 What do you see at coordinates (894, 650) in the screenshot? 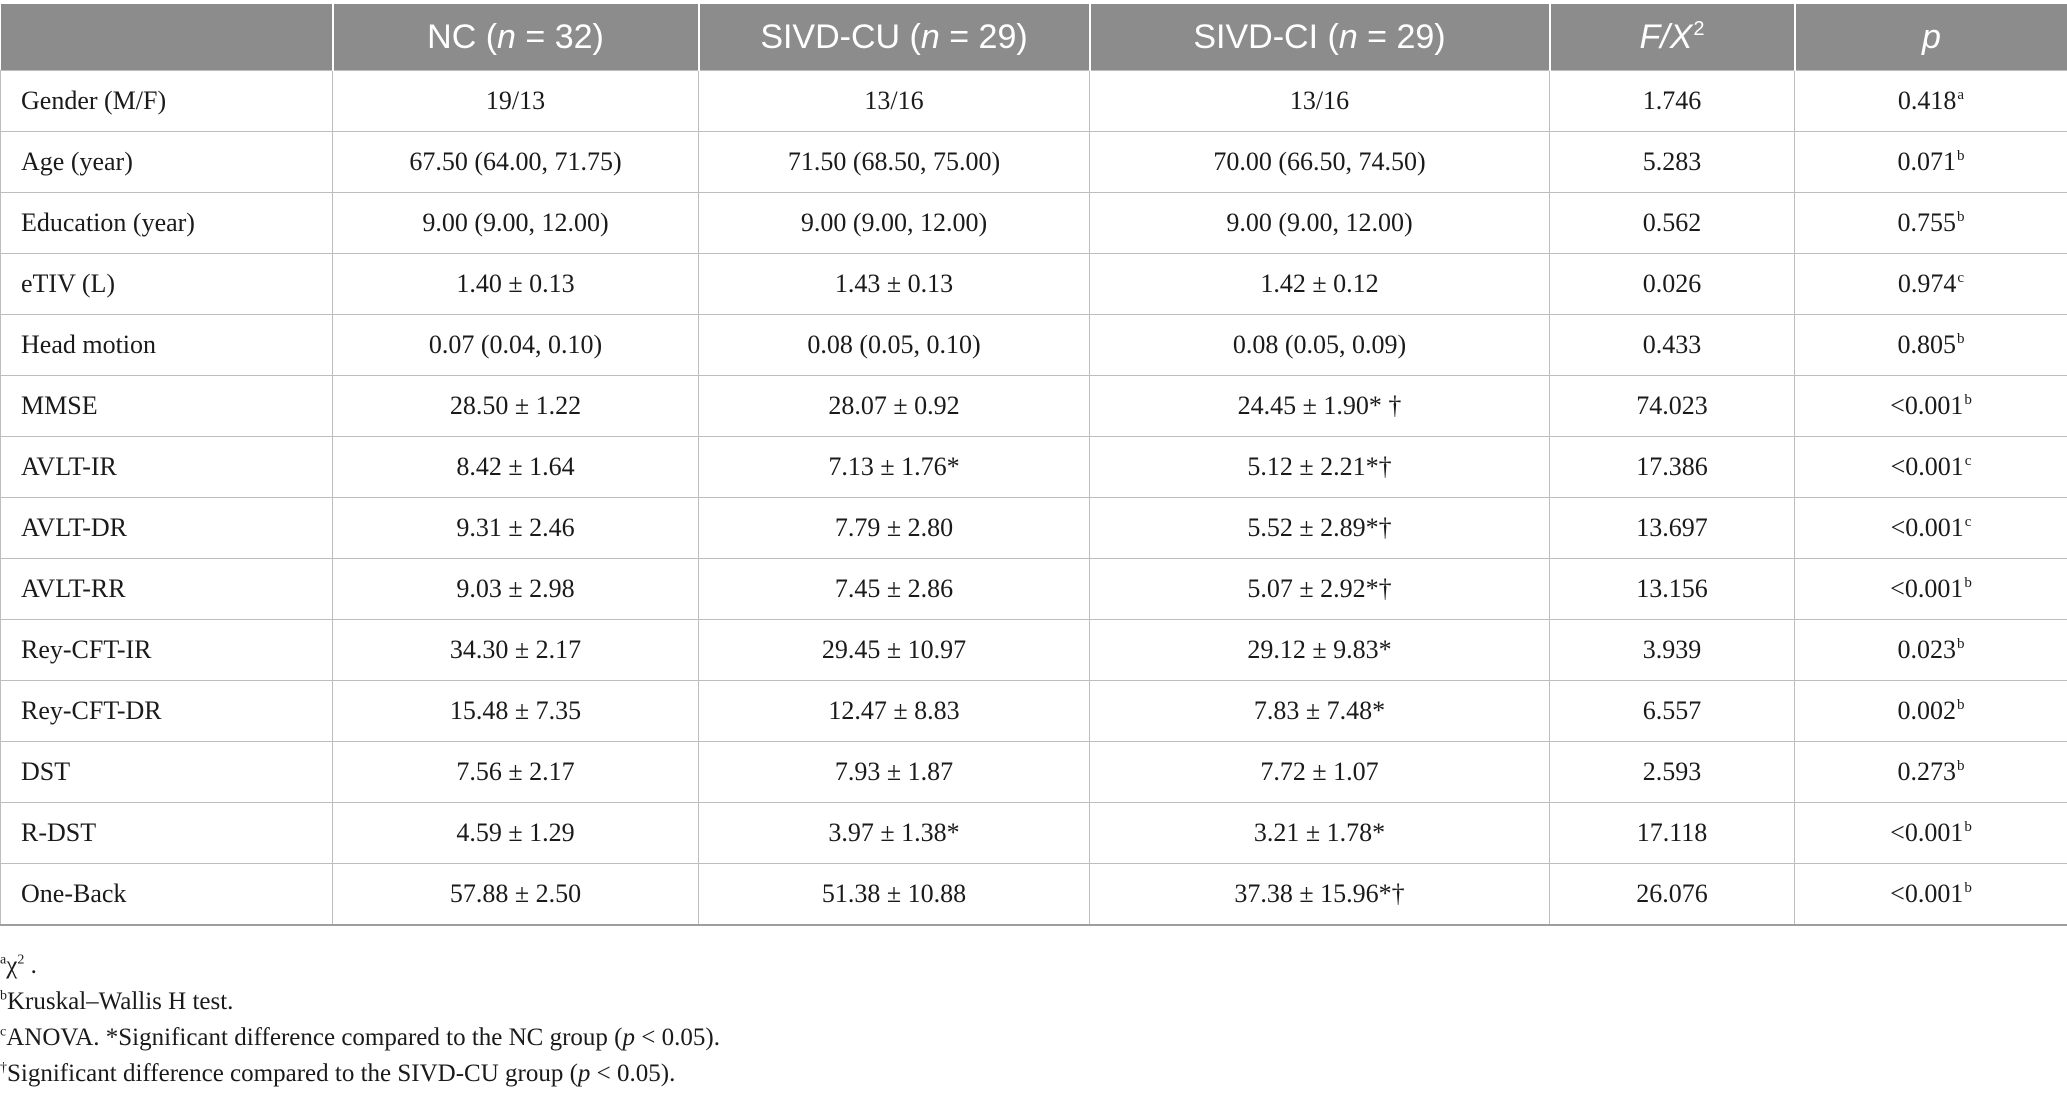
I see `cell-sivd-cu: 29.45 ± 10.97` at bounding box center [894, 650].